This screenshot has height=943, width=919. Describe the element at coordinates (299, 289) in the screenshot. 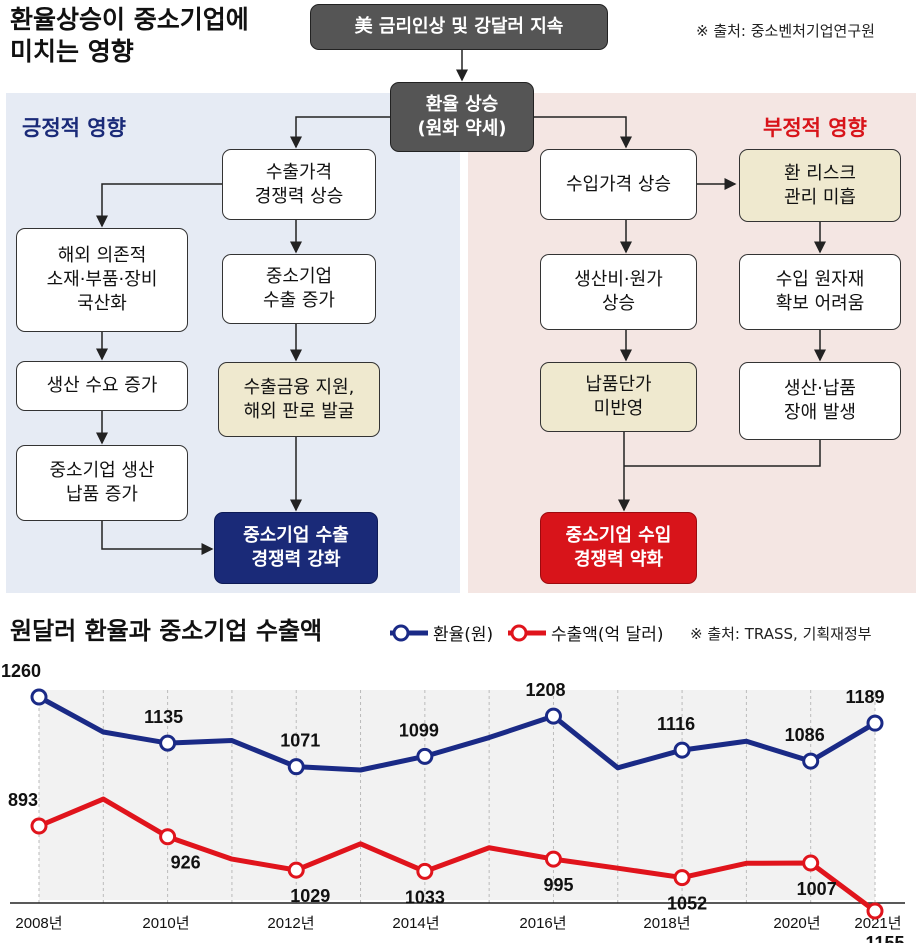

I see `sme-export-increase-box: 중소기업 수출 증가` at that location.